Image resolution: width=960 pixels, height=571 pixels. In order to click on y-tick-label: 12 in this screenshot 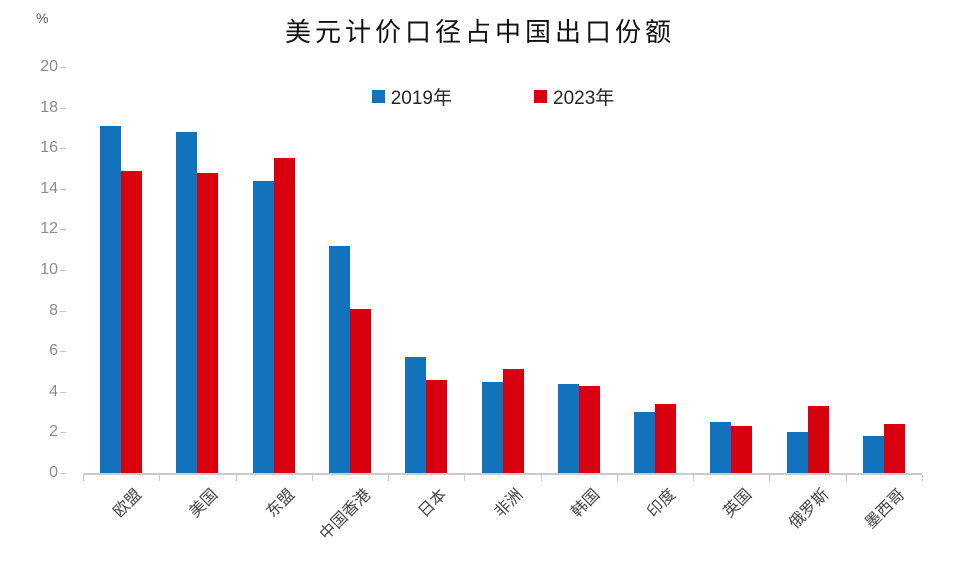, I will do `click(49, 229)`.